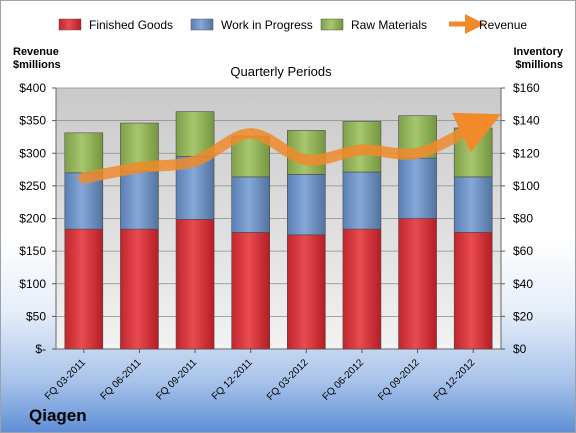  I want to click on y-axis-title-left-line1: Revenue, so click(36, 52).